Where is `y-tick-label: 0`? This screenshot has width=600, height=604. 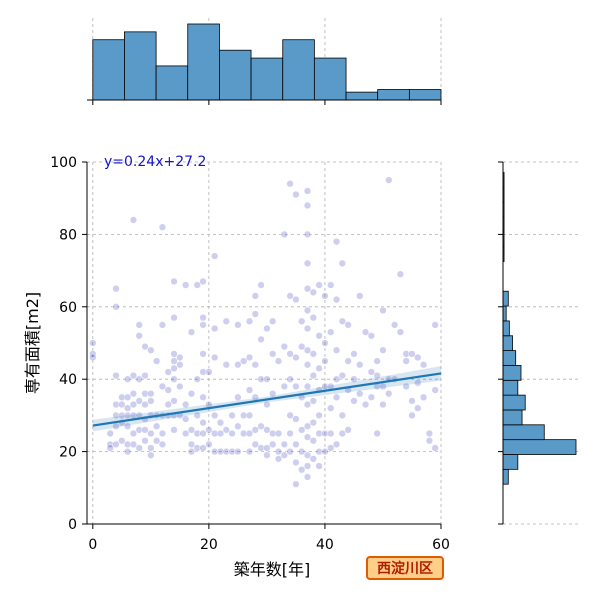
y-tick-label: 0 is located at coordinates (72, 525).